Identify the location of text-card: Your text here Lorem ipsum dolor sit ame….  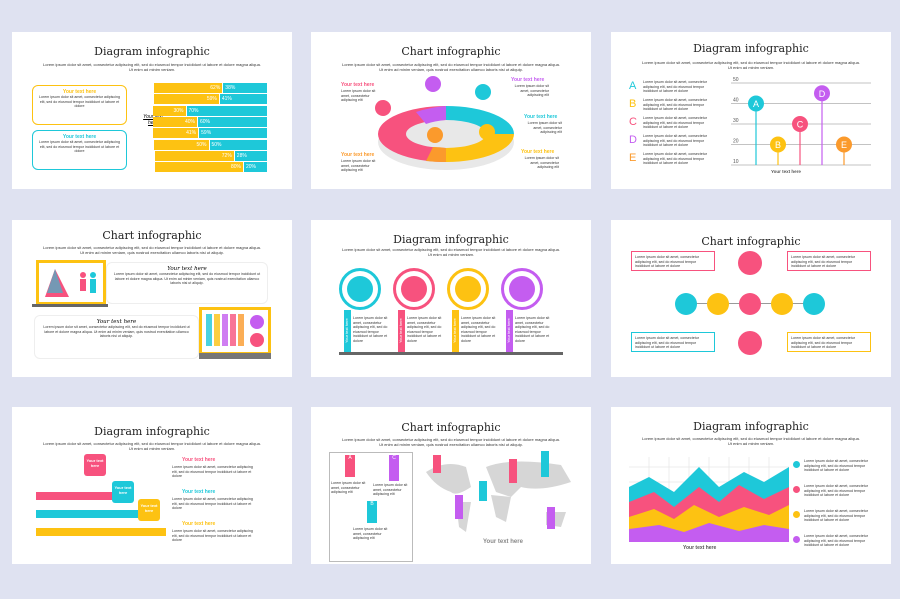
(116, 337).